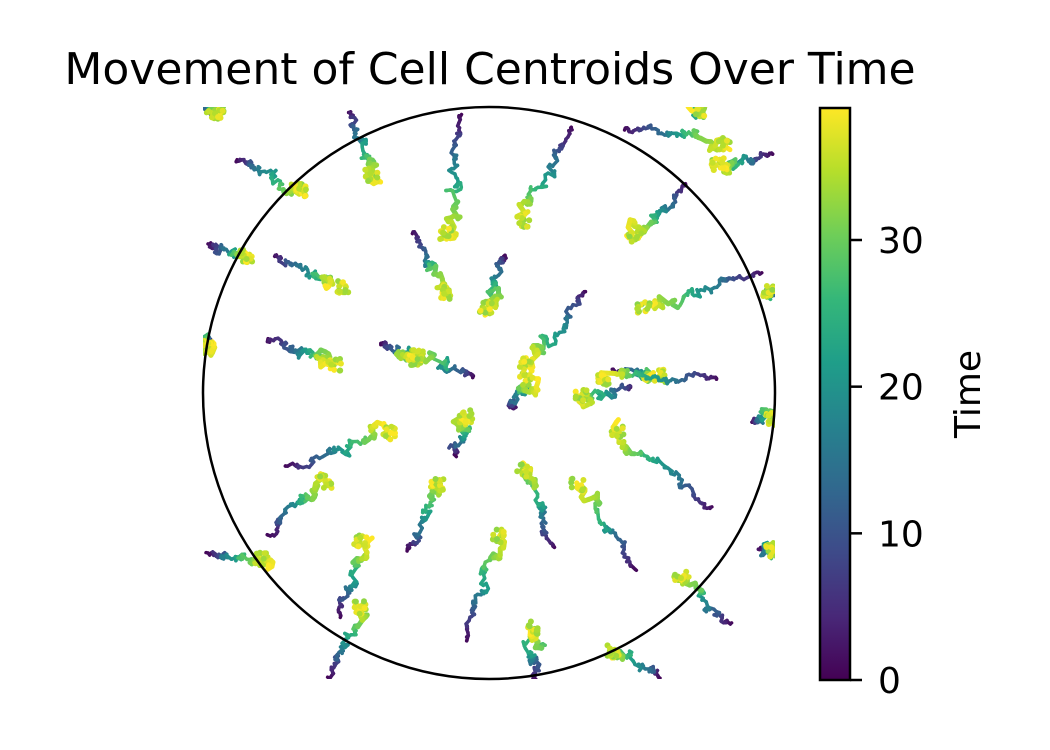 This screenshot has height=750, width=1050. What do you see at coordinates (903, 404) in the screenshot?
I see `colorbar: 0 10 20 30 Time` at bounding box center [903, 404].